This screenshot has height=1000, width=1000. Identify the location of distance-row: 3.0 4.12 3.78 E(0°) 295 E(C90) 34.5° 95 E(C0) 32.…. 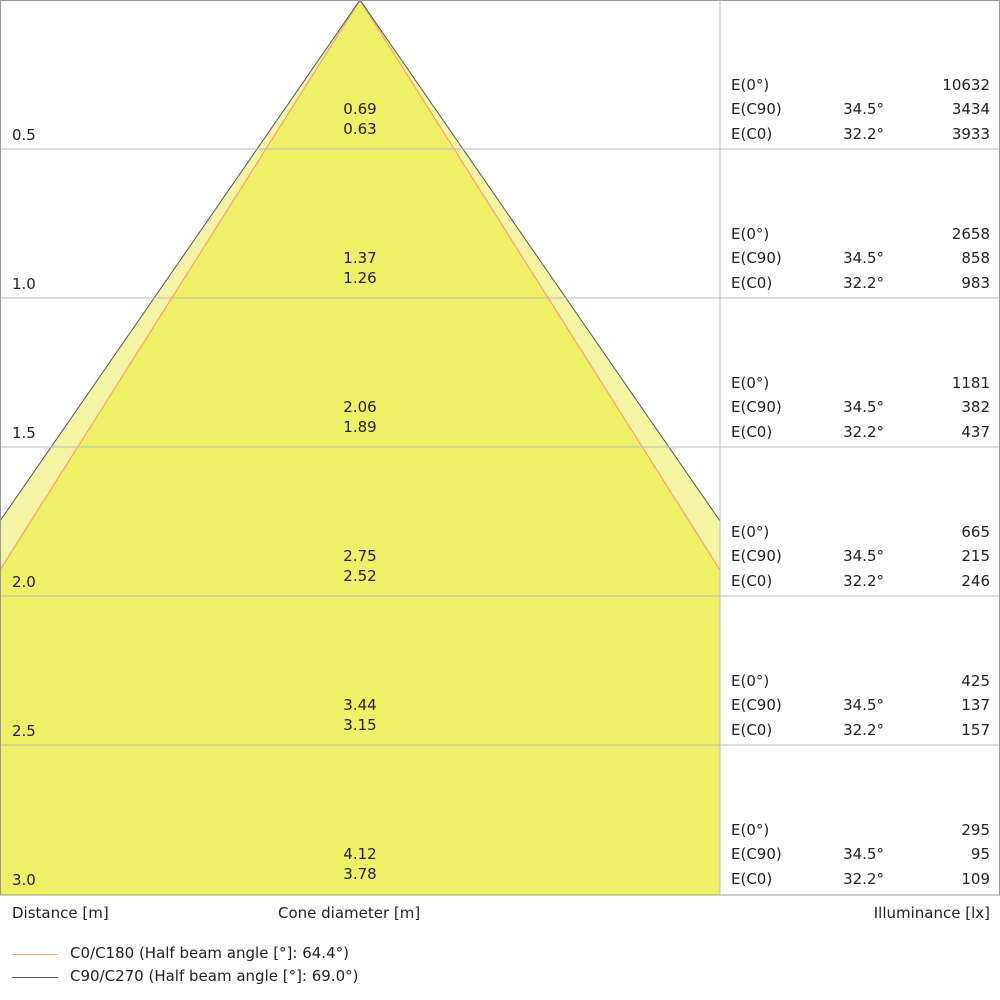
(501, 855).